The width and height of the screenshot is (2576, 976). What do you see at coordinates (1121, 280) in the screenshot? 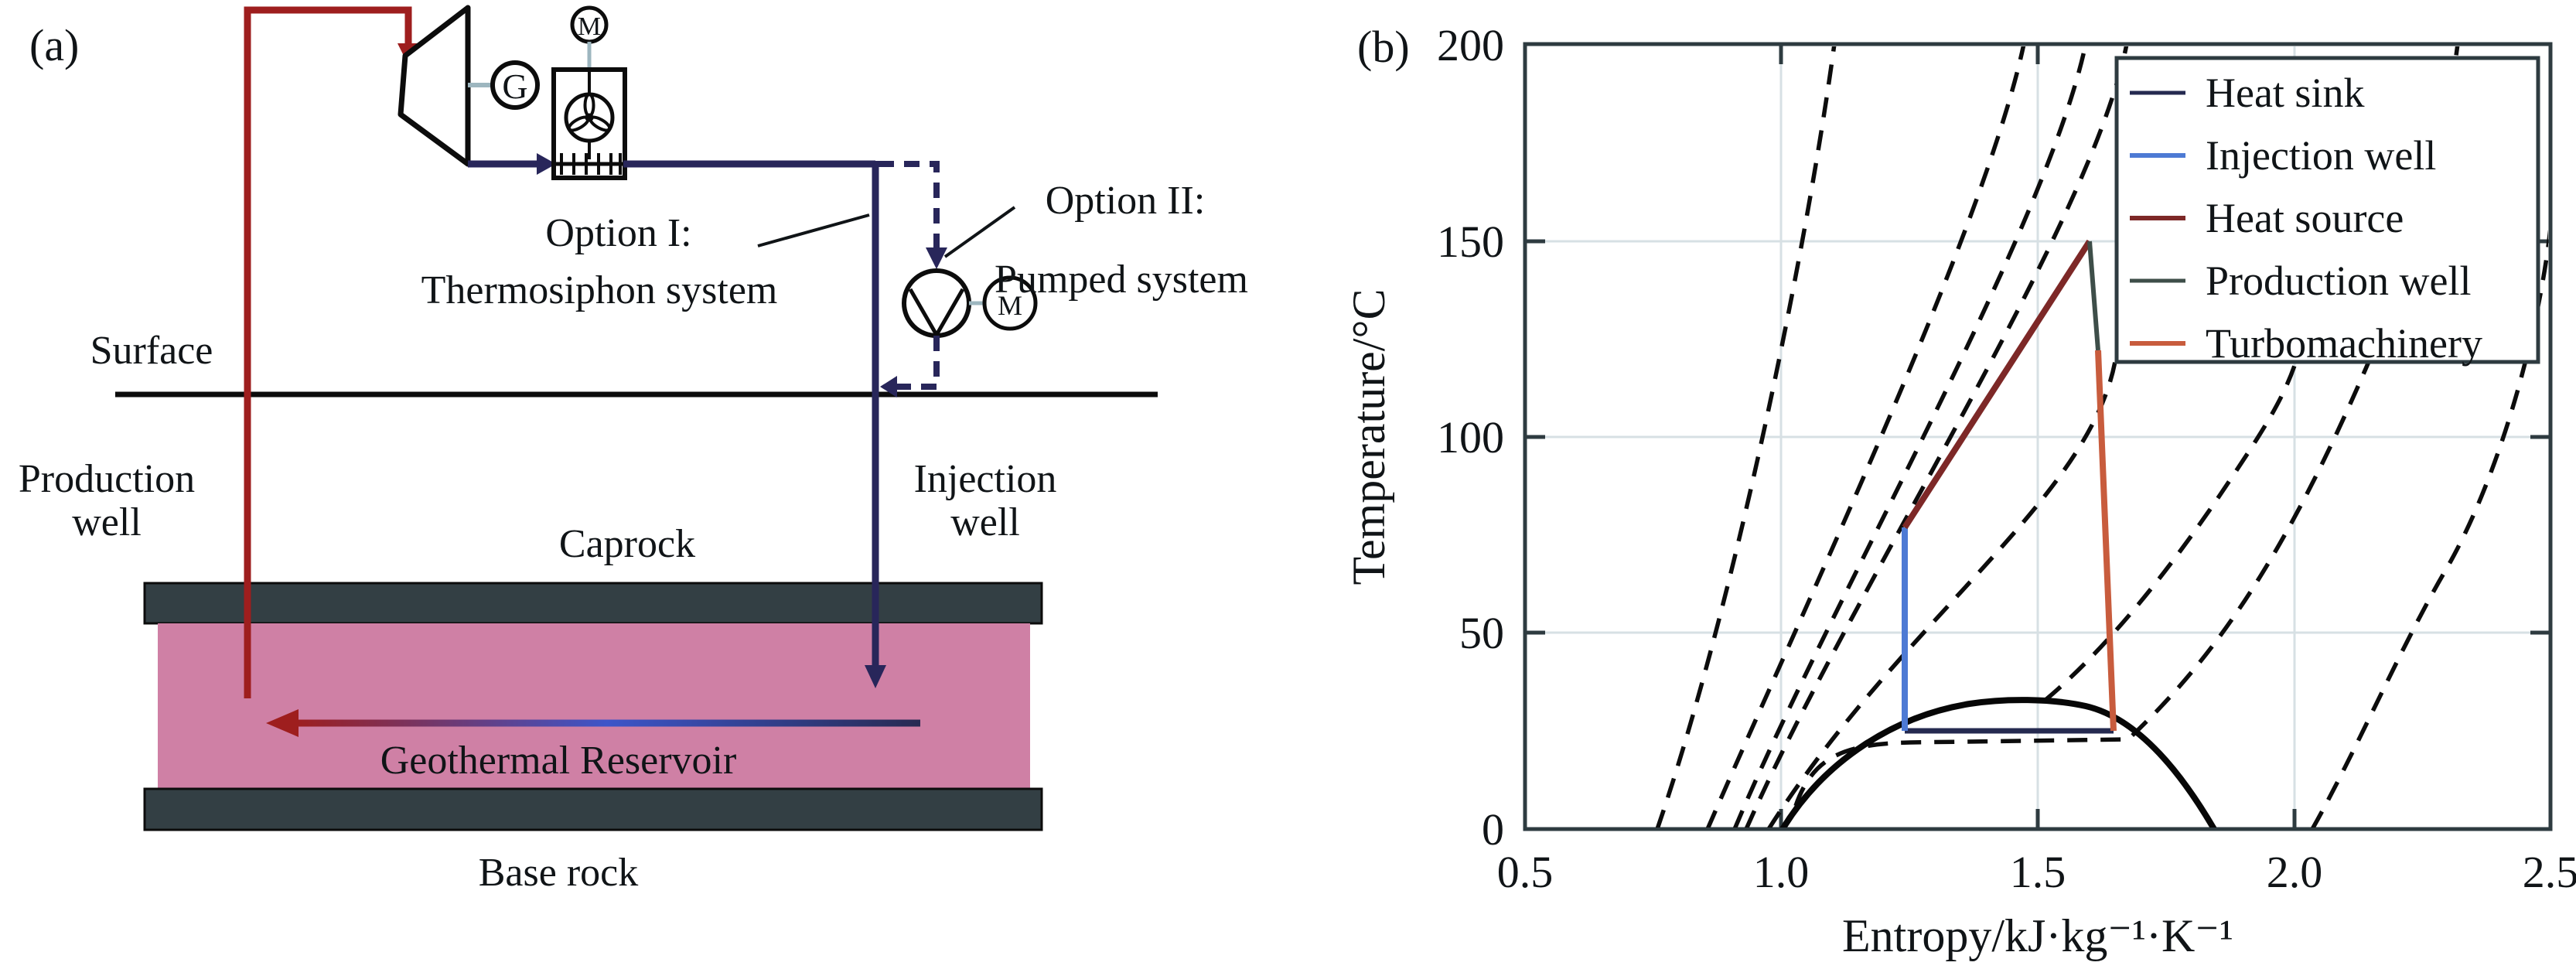
I see `option2-label-line2: Pumped system` at bounding box center [1121, 280].